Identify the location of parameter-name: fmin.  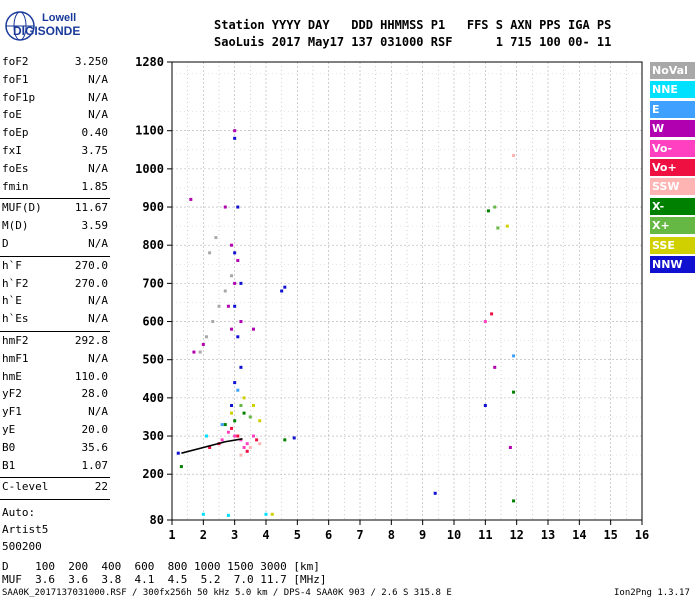
(15, 186).